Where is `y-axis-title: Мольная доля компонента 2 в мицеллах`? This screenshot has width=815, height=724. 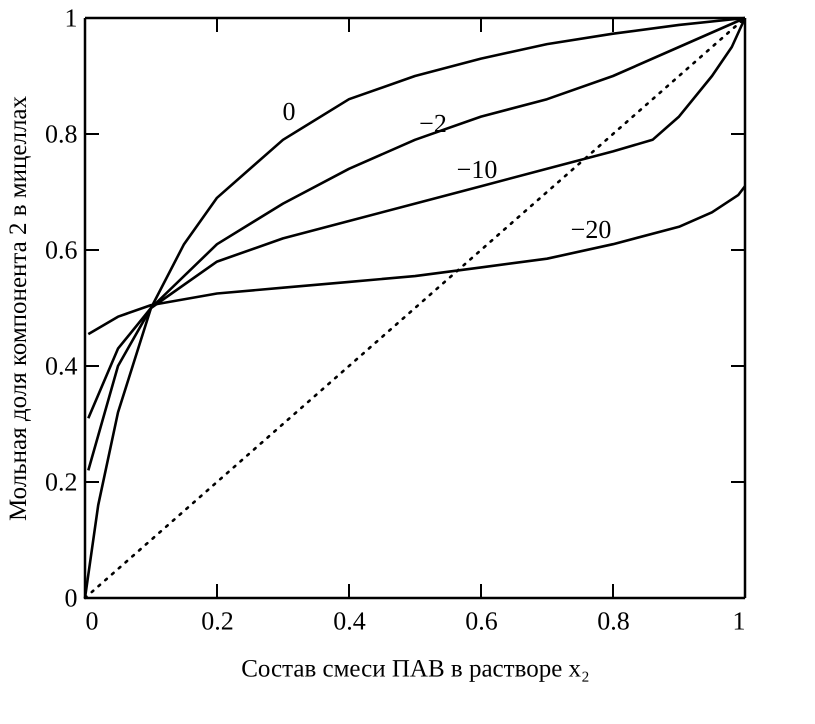 y-axis-title: Мольная доля компонента 2 в мицеллах is located at coordinates (18, 308).